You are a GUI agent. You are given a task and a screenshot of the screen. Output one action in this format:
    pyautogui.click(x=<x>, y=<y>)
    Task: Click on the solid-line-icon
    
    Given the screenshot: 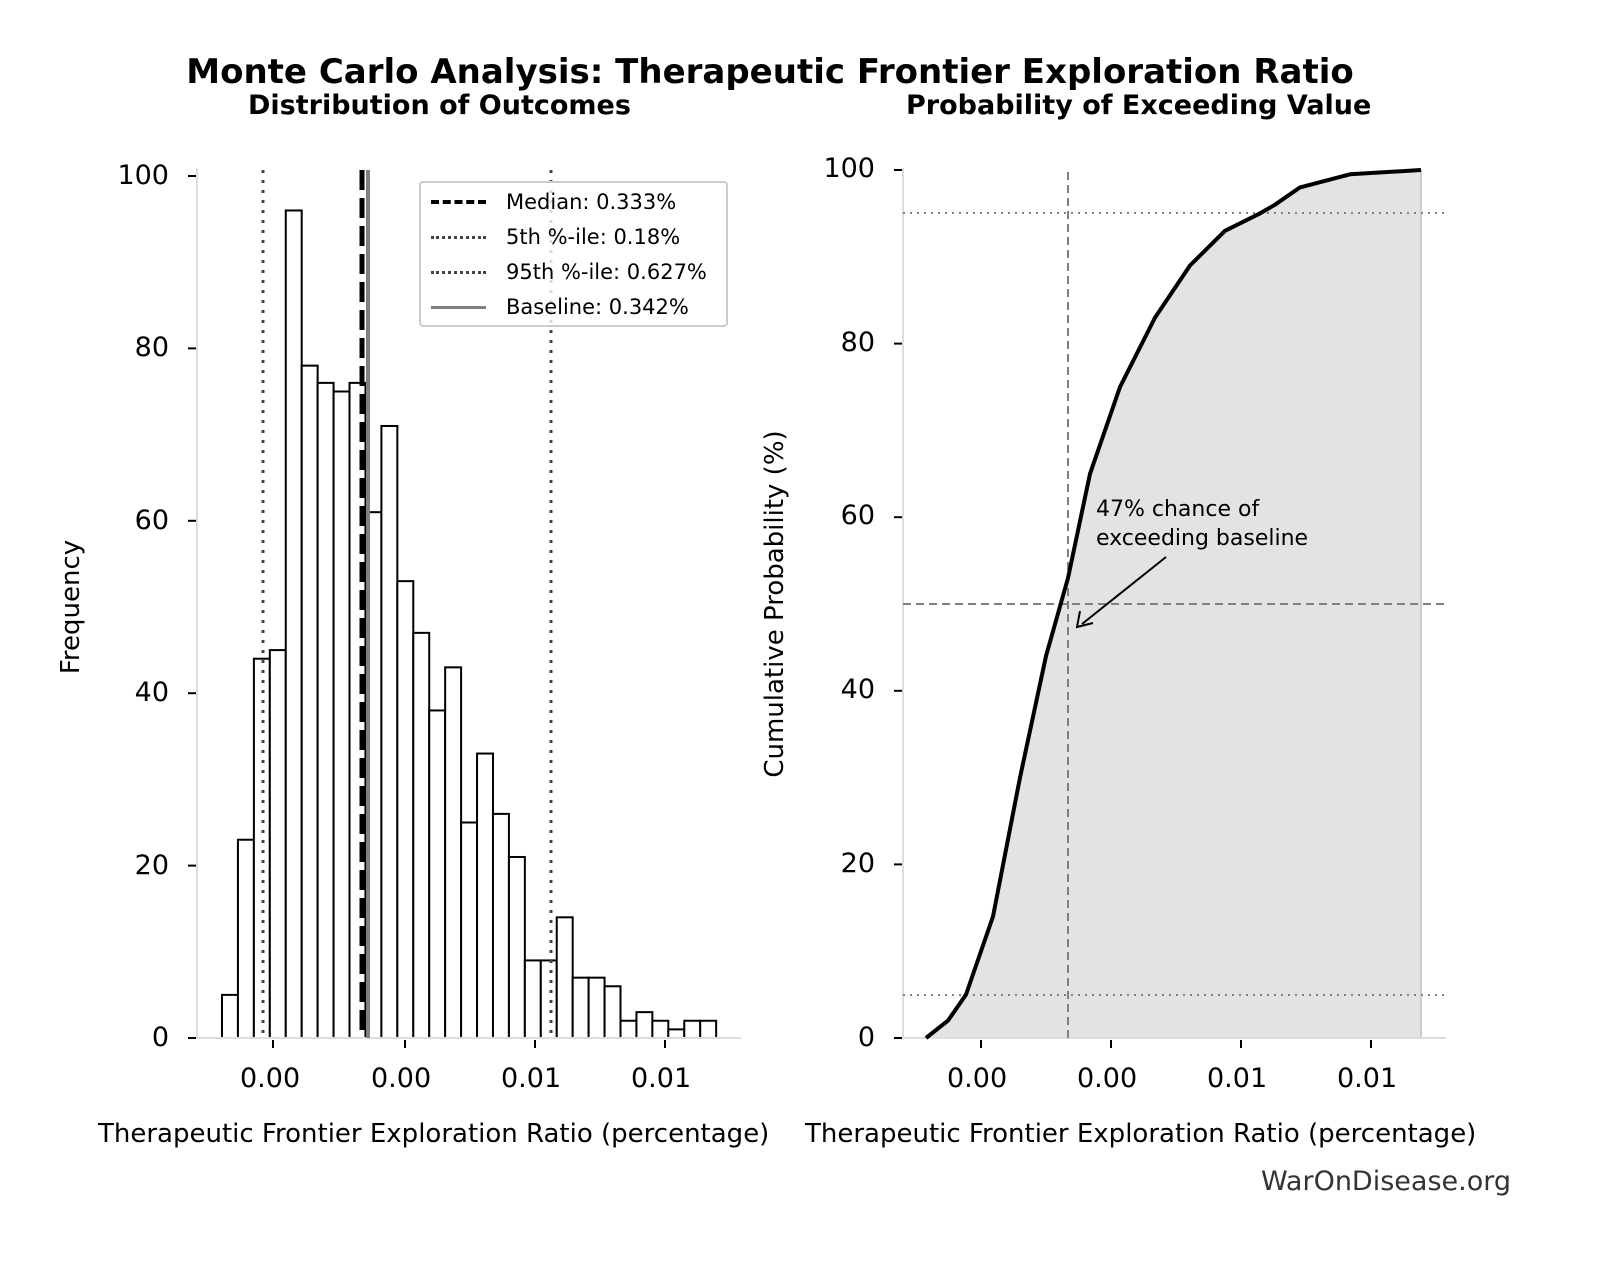 What is the action you would take?
    pyautogui.click(x=458, y=307)
    